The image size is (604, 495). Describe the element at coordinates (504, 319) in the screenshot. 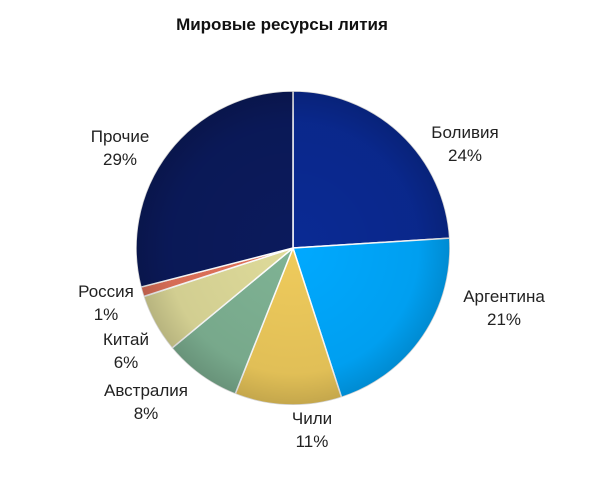

I see `slice-percent-label: 21%` at that location.